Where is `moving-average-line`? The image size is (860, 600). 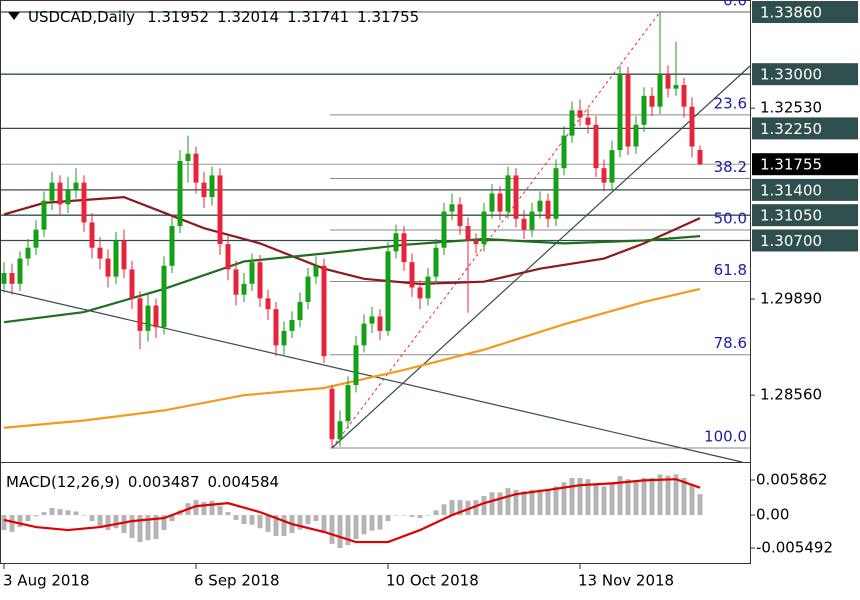
moving-average-line is located at coordinates (352, 279).